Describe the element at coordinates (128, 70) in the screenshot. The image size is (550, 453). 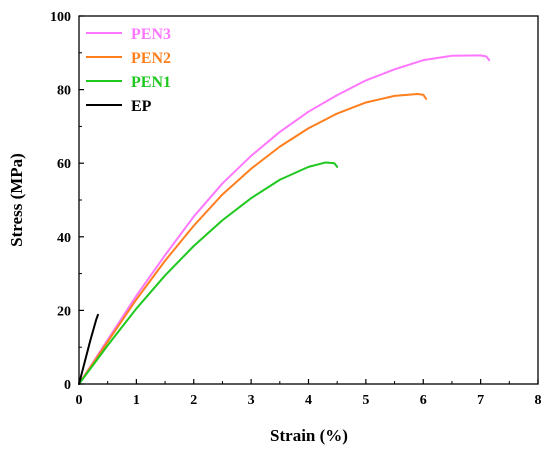
I see `legend: PEN3 PEN2 PEN1 EP` at that location.